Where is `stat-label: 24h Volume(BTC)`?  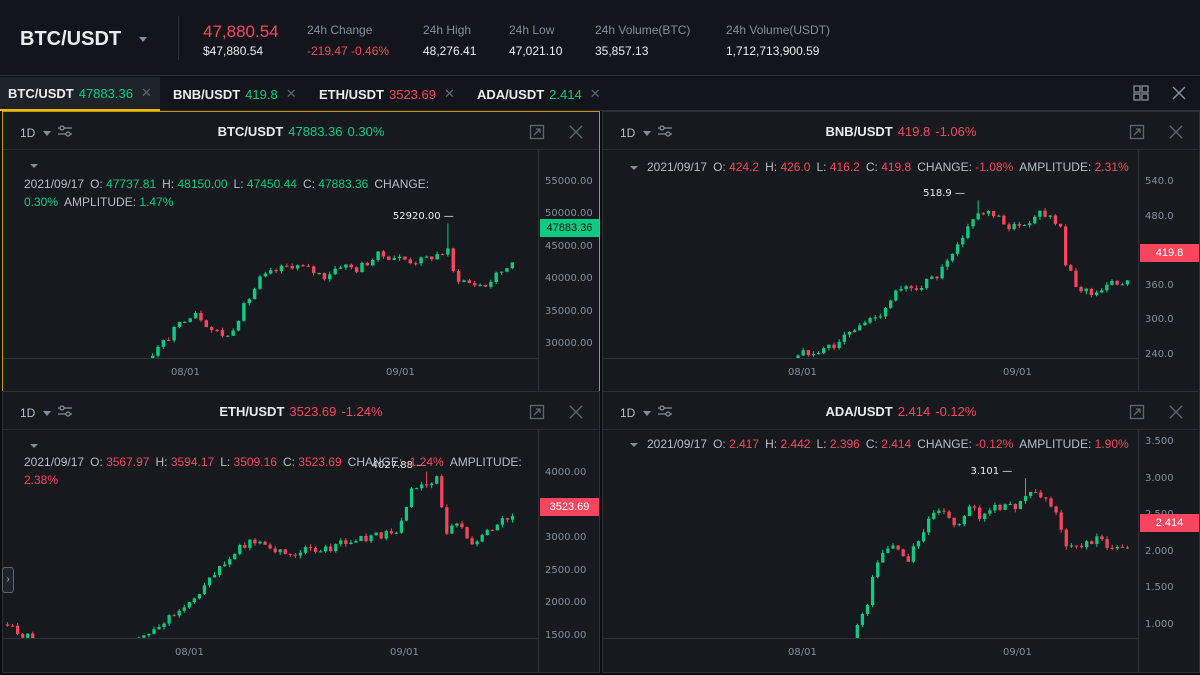 stat-label: 24h Volume(BTC) is located at coordinates (643, 30).